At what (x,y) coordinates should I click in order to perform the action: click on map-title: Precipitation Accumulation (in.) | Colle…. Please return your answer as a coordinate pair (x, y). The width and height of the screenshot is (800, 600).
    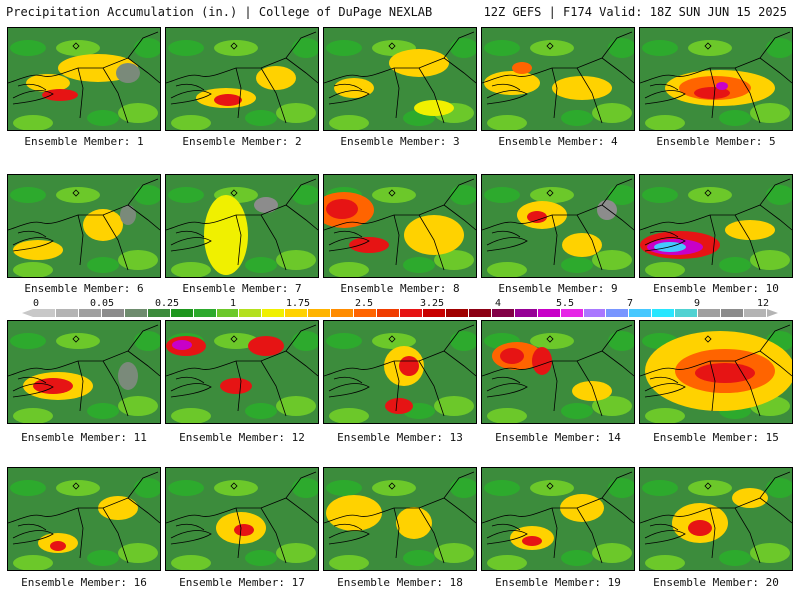
    Looking at the image, I should click on (219, 12).